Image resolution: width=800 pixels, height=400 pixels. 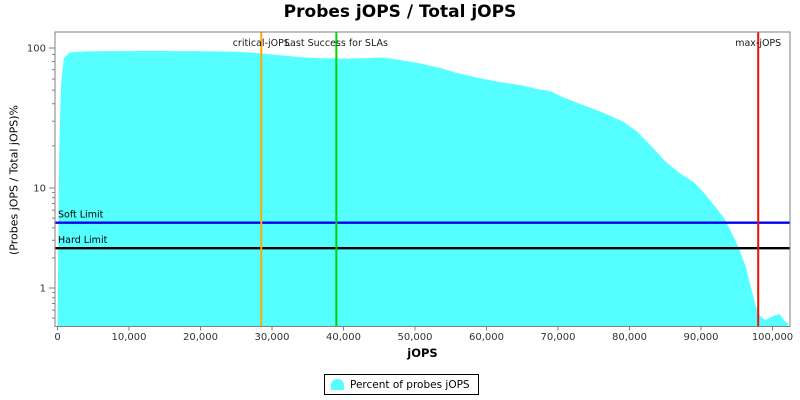 I want to click on y-tick-label: 1, so click(x=43, y=289).